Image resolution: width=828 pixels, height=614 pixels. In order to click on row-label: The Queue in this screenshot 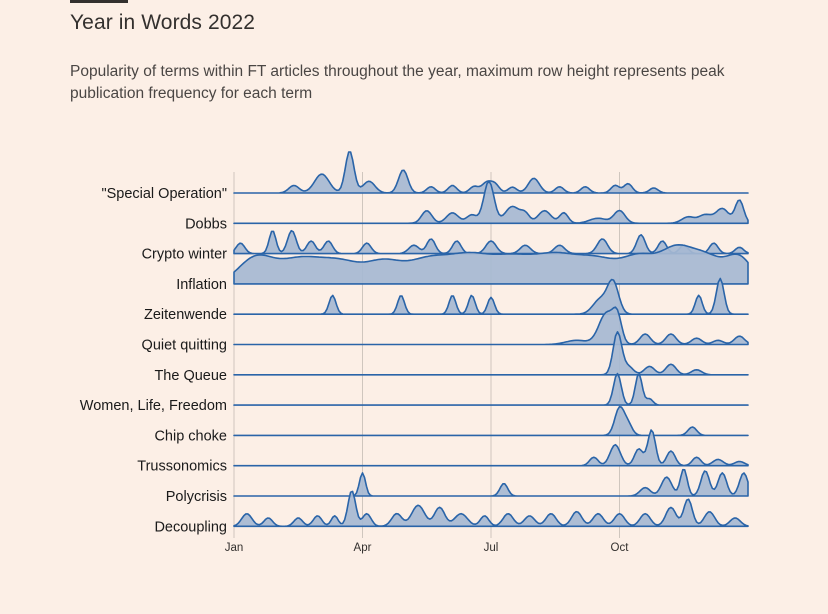, I will do `click(190, 376)`.